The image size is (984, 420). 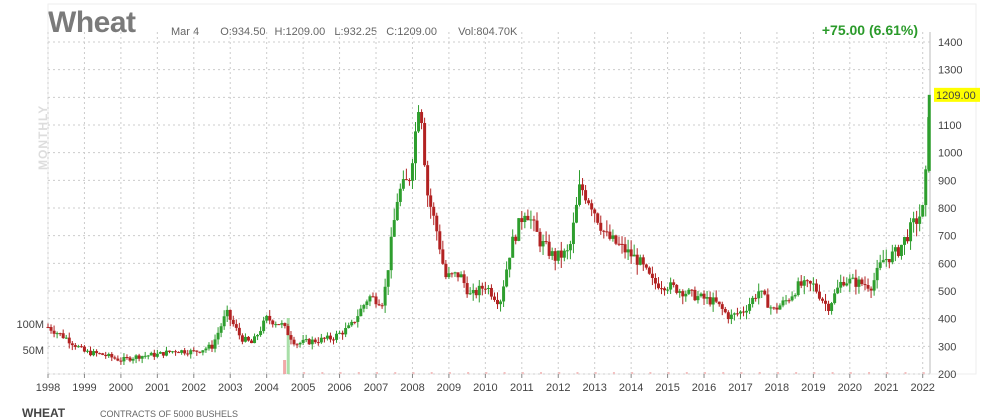 What do you see at coordinates (449, 388) in the screenshot?
I see `x-tick-label: 2009` at bounding box center [449, 388].